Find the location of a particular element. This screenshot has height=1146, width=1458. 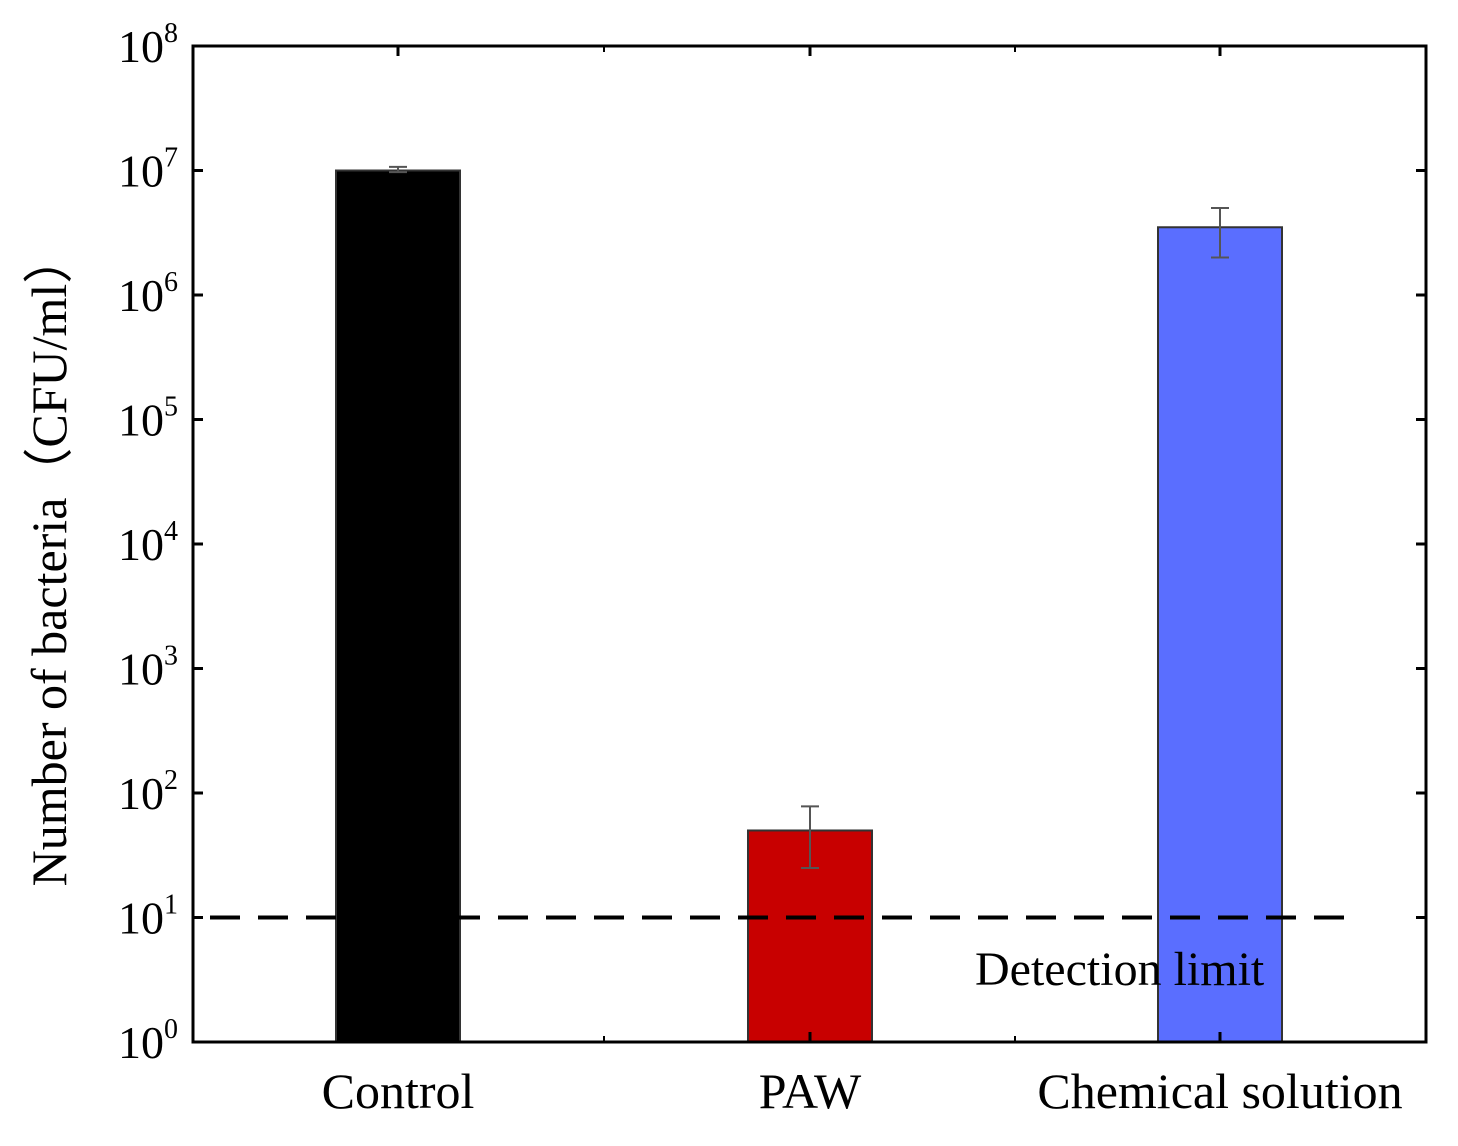

x-tick-label: Control is located at coordinates (398, 1091).